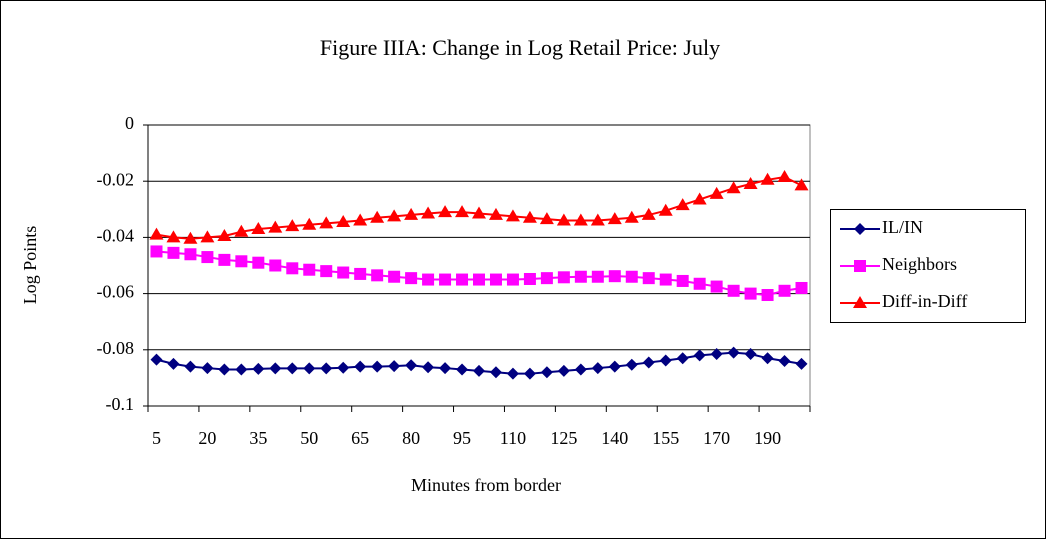  What do you see at coordinates (716, 438) in the screenshot?
I see `x-tick-label: 170` at bounding box center [716, 438].